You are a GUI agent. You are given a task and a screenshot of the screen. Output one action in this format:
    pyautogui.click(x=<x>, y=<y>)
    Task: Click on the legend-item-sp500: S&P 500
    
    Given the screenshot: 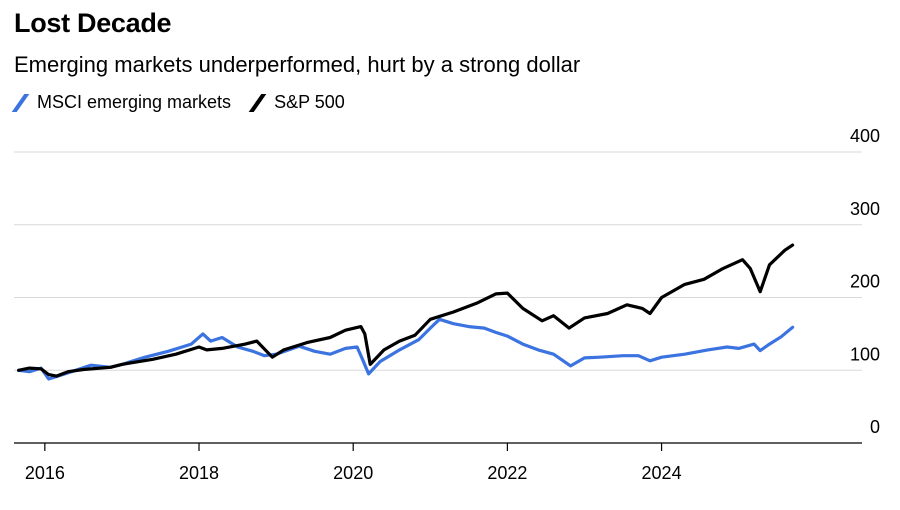 What is the action you would take?
    pyautogui.click(x=296, y=102)
    